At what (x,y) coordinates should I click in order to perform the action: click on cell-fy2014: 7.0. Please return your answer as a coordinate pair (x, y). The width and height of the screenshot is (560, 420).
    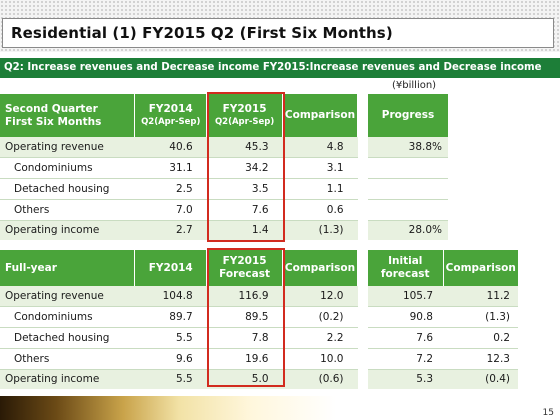
    Looking at the image, I should click on (170, 210).